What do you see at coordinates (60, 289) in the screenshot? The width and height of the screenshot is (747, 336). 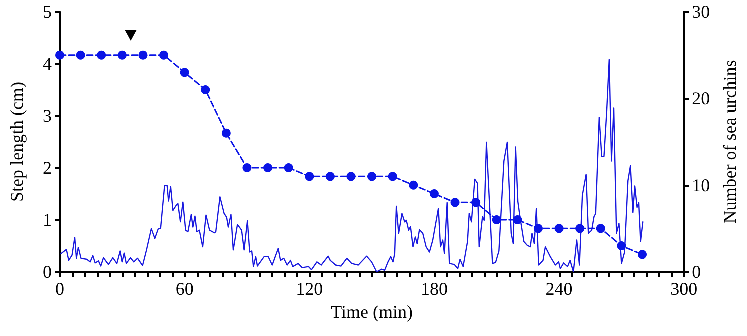 I see `x-tick-label: 0` at bounding box center [60, 289].